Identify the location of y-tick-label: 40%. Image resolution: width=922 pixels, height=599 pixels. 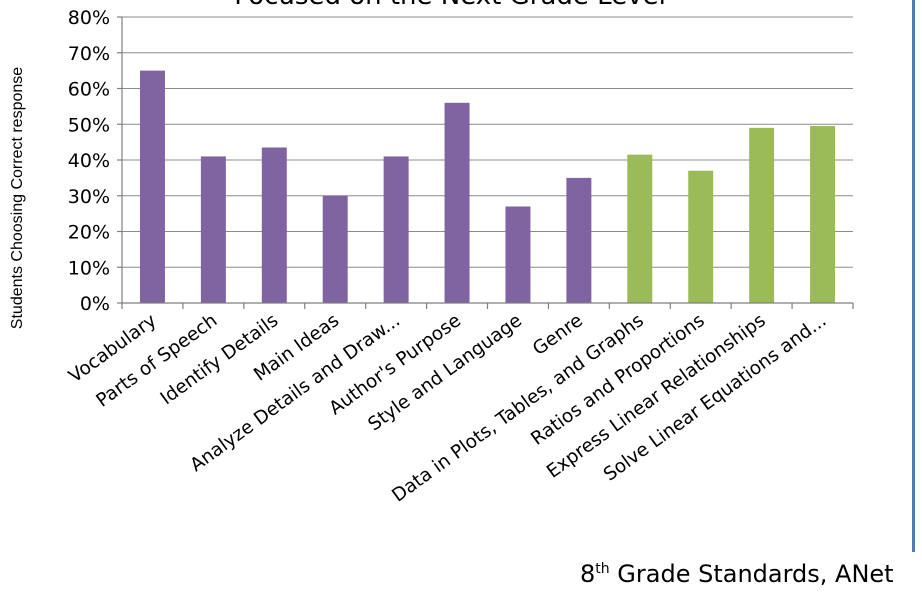
(89, 161).